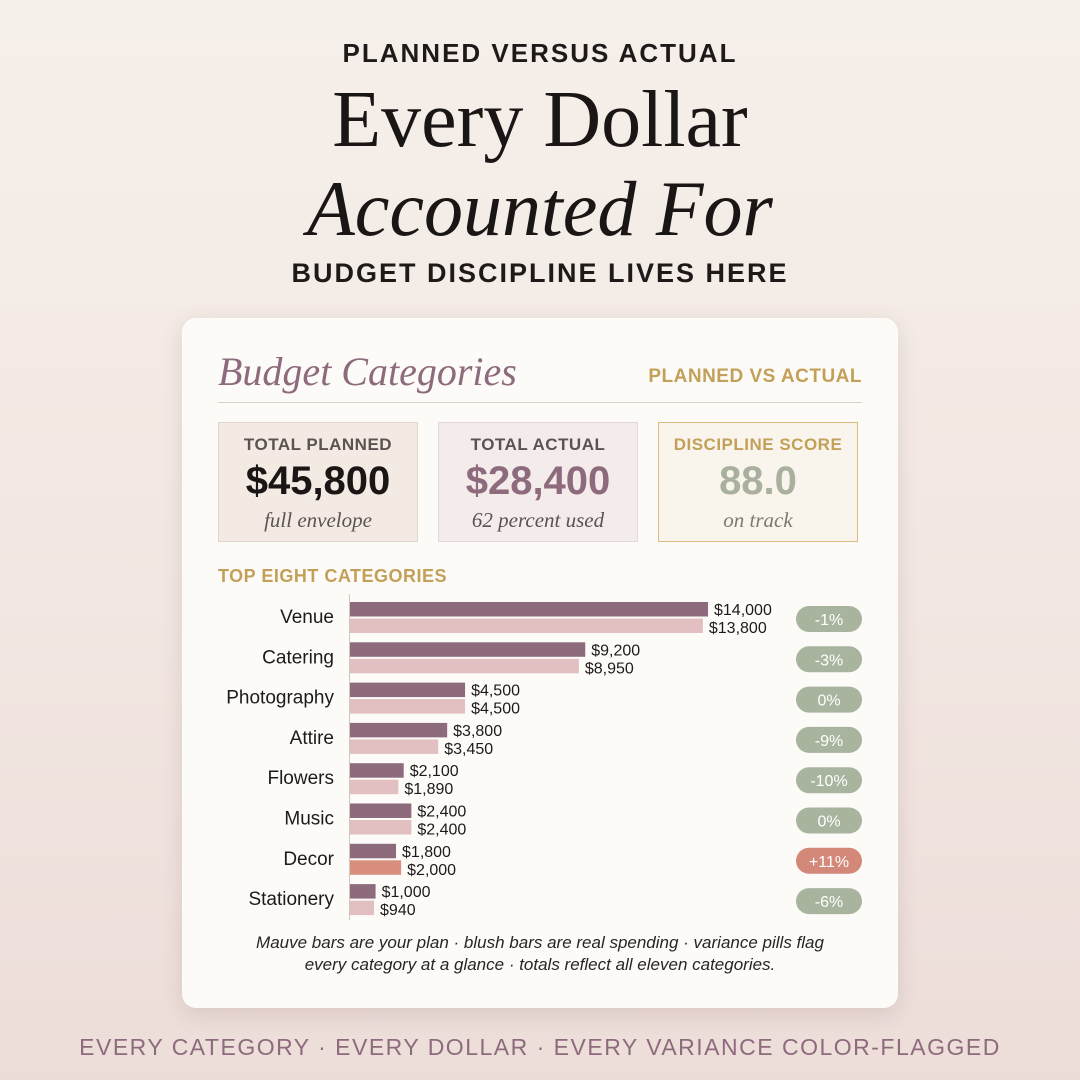 The width and height of the screenshot is (1080, 1080). Describe the element at coordinates (743, 610) in the screenshot. I see `planned-value-label: $14,000` at that location.